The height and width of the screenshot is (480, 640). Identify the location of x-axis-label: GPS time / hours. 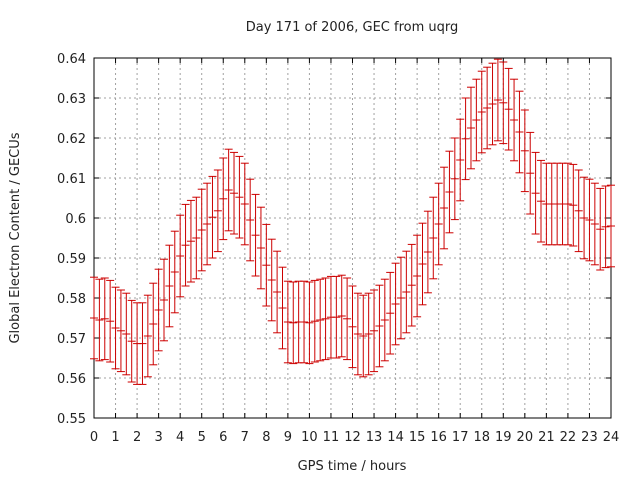
(352, 466).